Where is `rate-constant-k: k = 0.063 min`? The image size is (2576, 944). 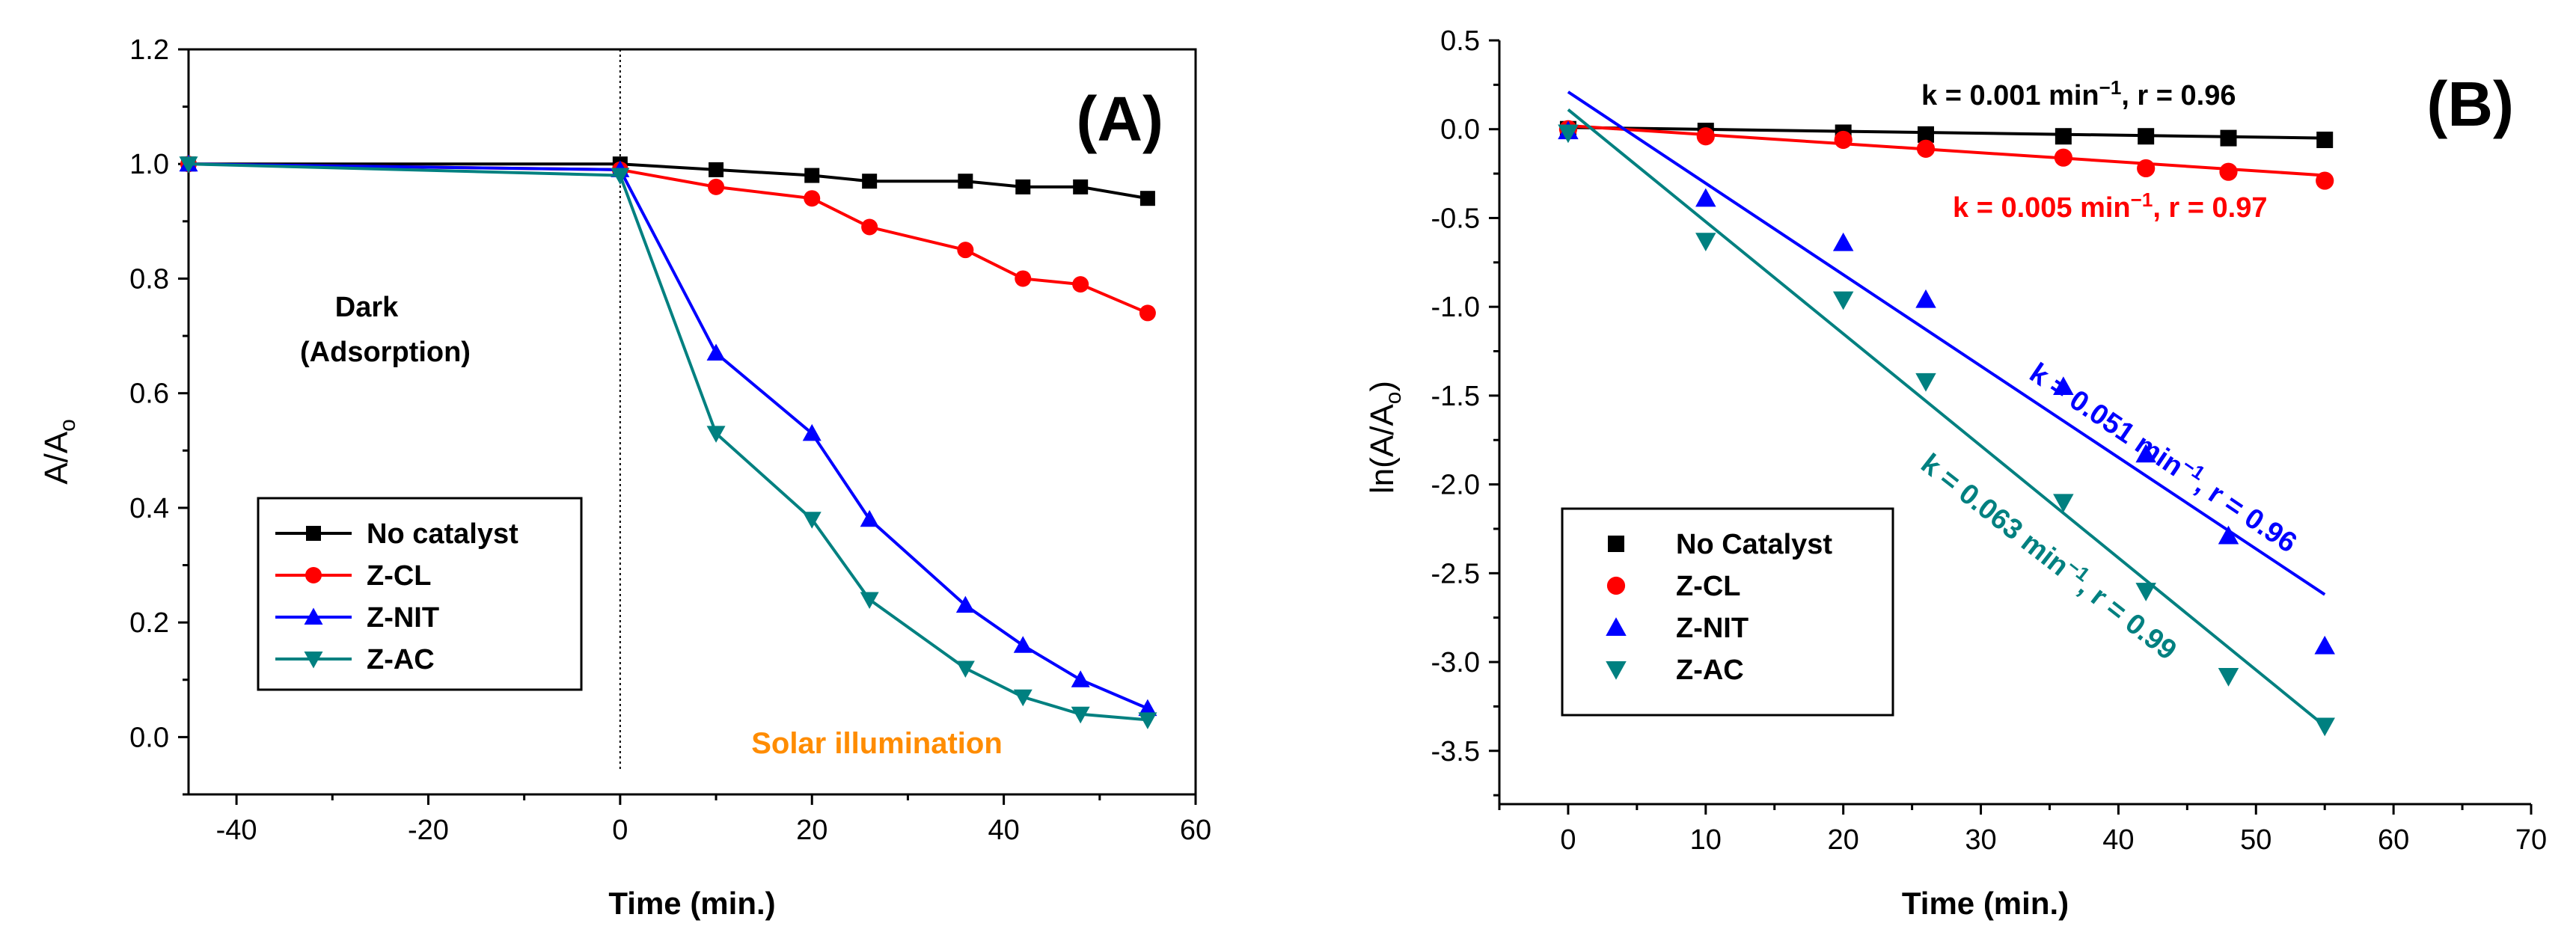
rate-constant-k: k = 0.063 min is located at coordinates (1994, 515).